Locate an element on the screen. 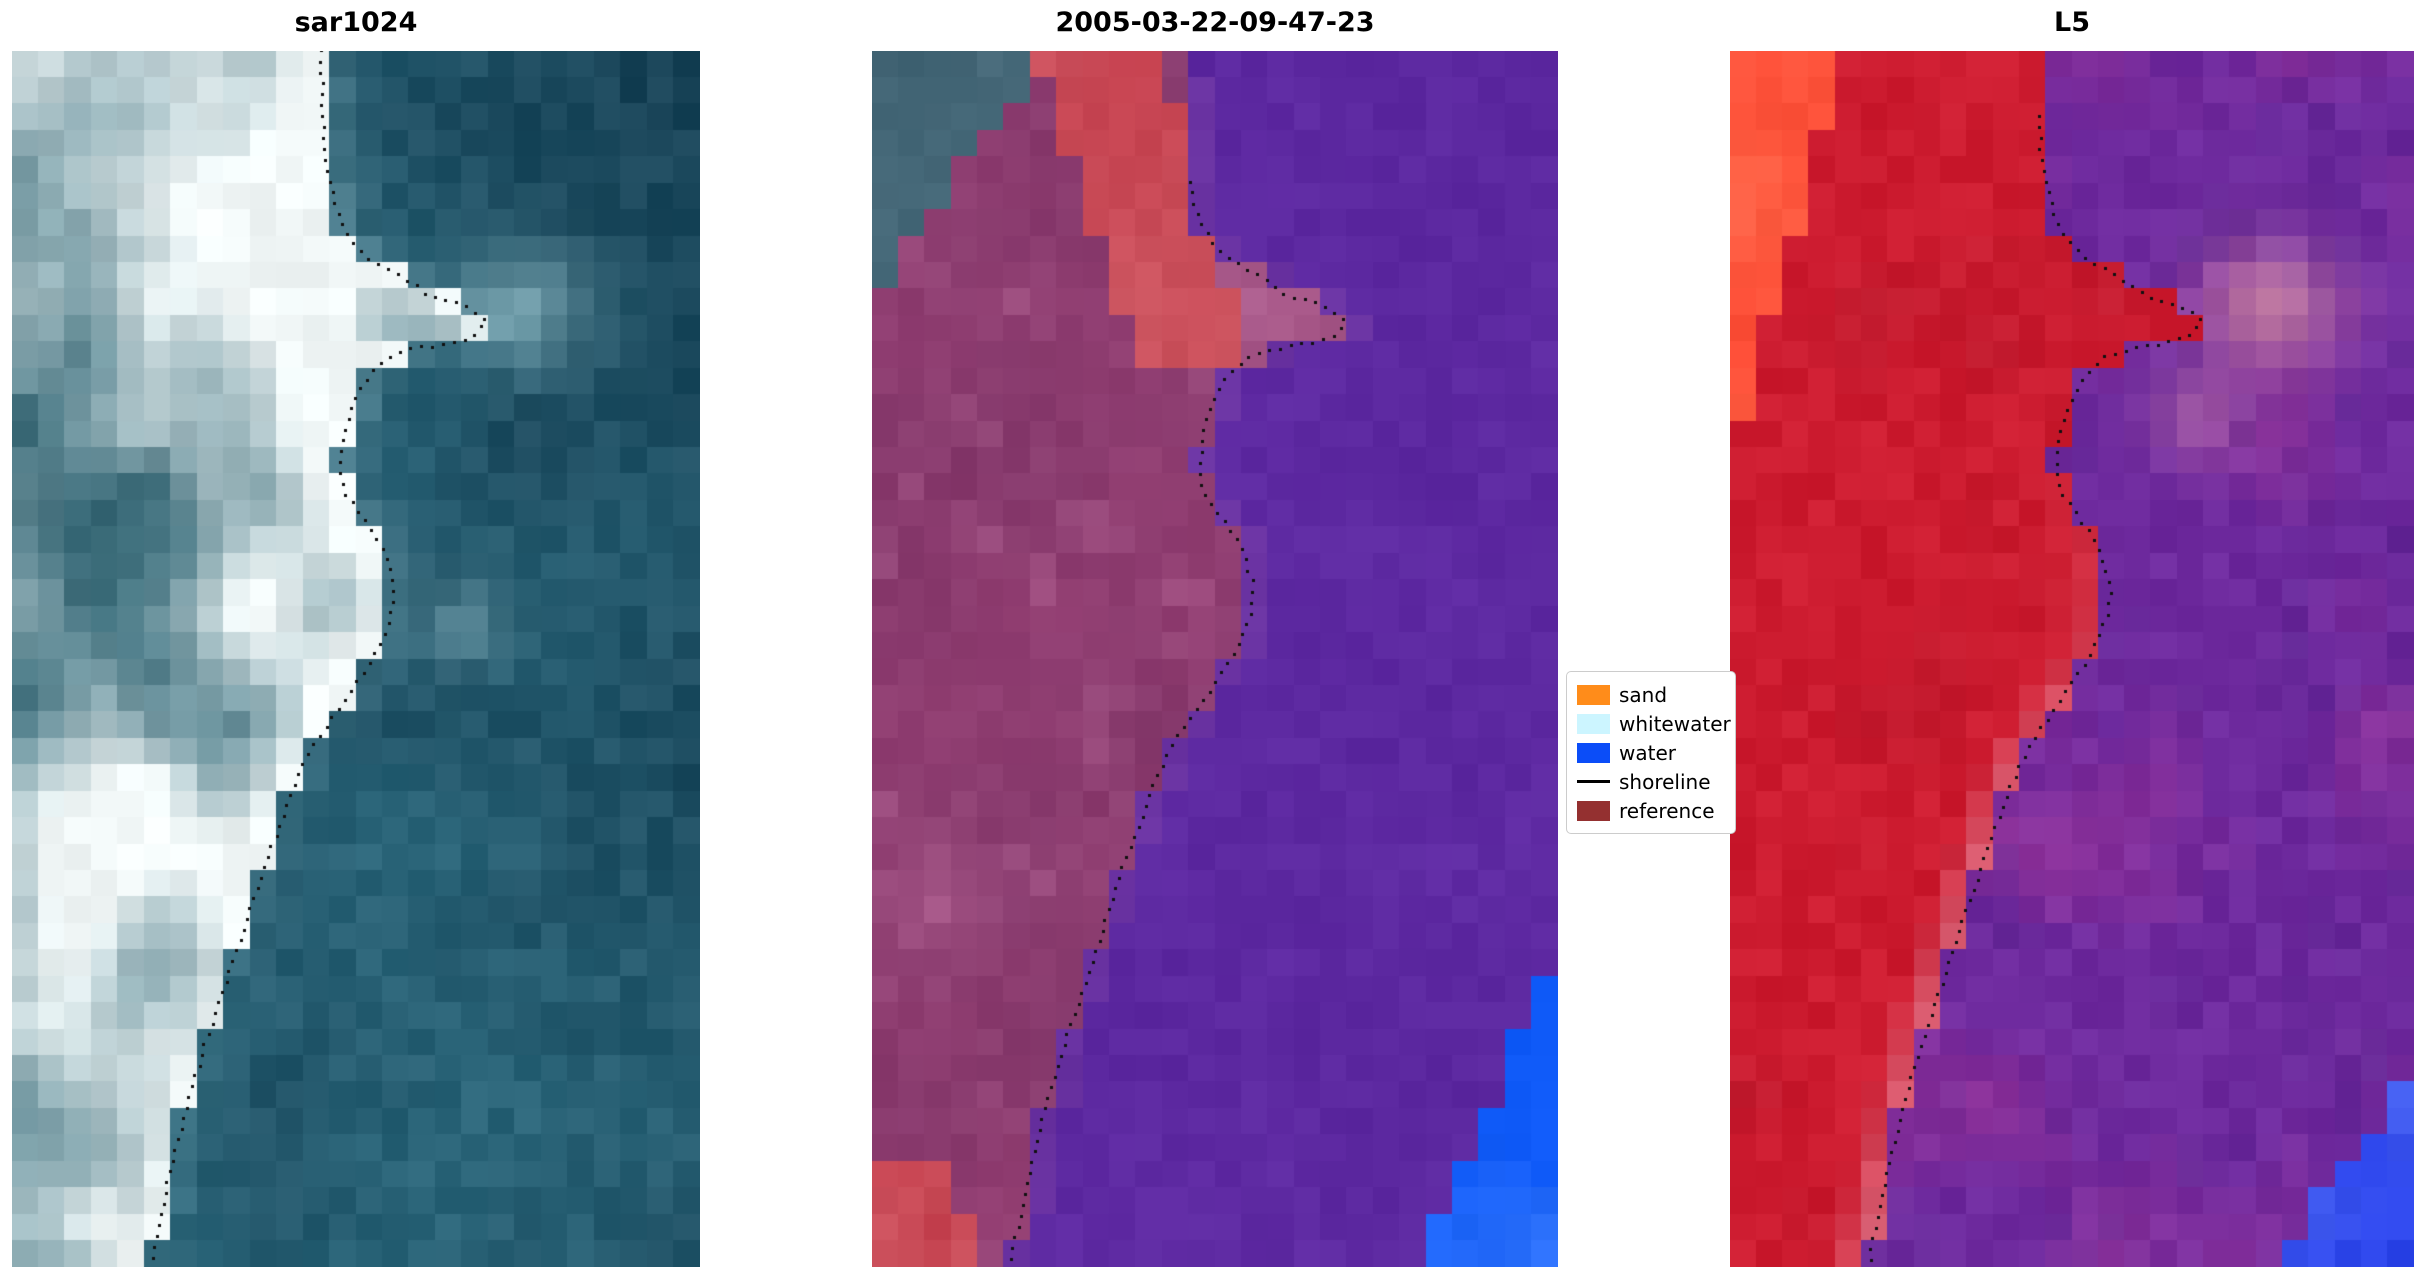 This screenshot has height=1283, width=2428. panel-title-date: 2005-03-22-09-47-23 is located at coordinates (1215, 22).